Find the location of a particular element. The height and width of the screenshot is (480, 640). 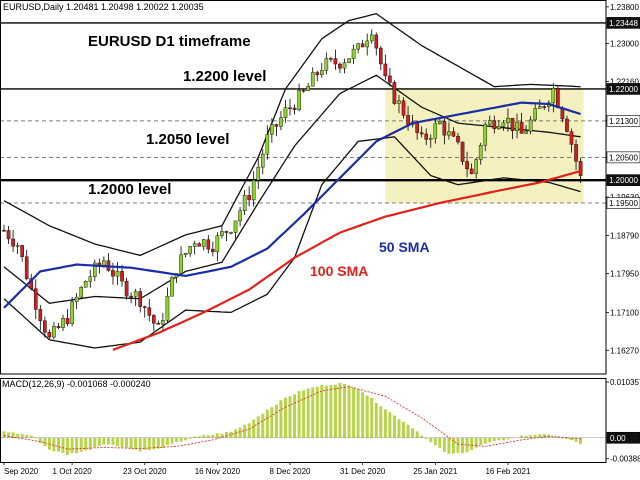

macd-y-tick-label: -0.003884 is located at coordinates (625, 459).